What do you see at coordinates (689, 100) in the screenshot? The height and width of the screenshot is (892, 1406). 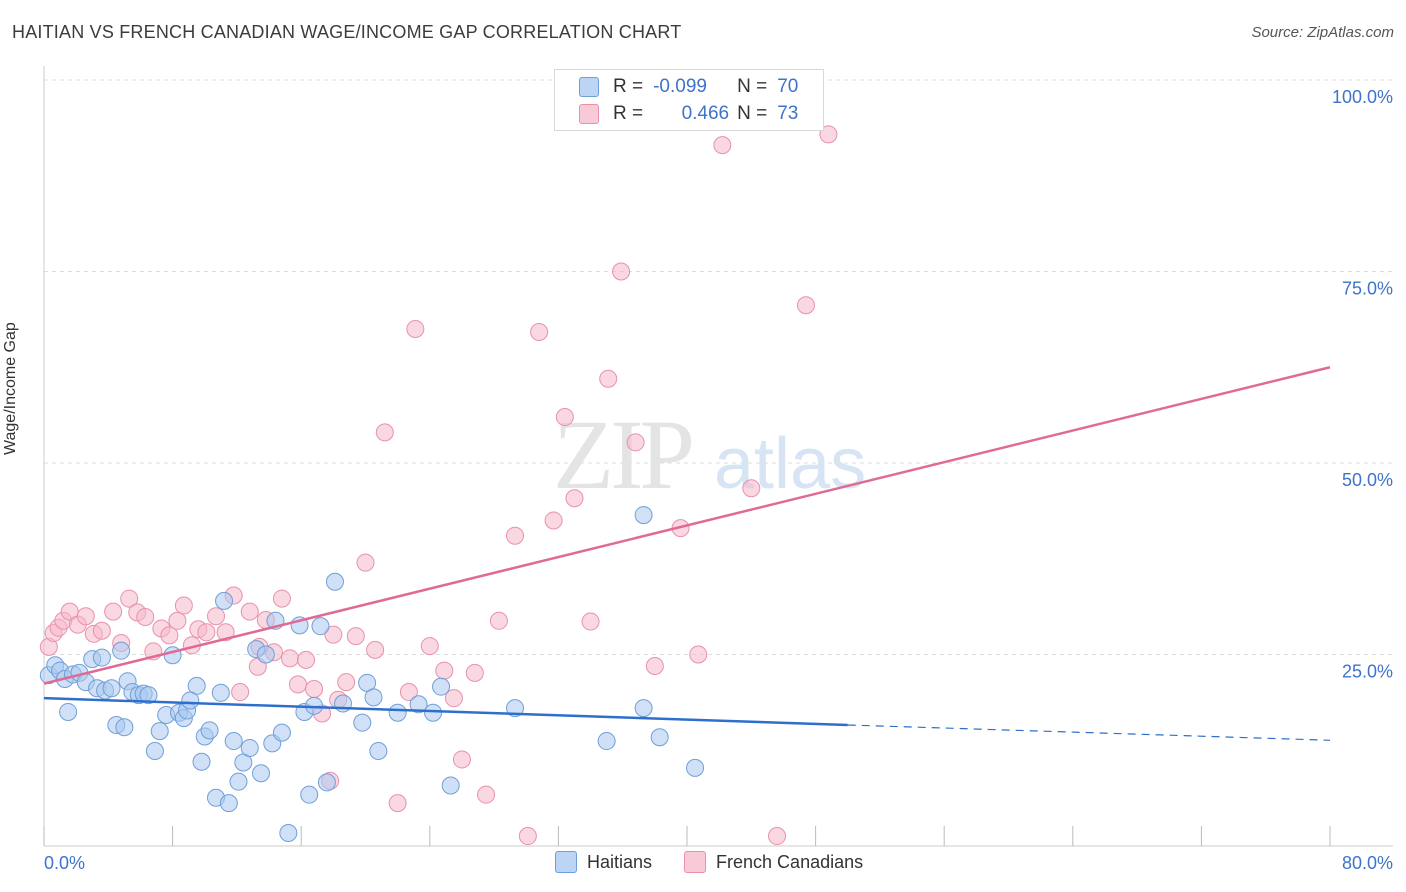 I see `correlation-legend: R = -0.099 N = 70 R = 0.466 N = 73` at bounding box center [689, 100].